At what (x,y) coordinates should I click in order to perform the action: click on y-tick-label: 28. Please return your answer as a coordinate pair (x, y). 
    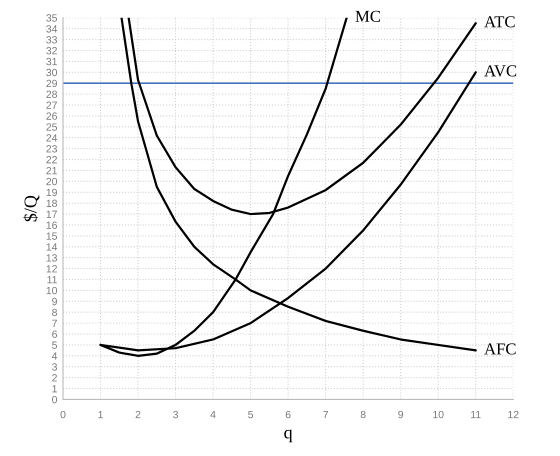
    Looking at the image, I should click on (51, 94).